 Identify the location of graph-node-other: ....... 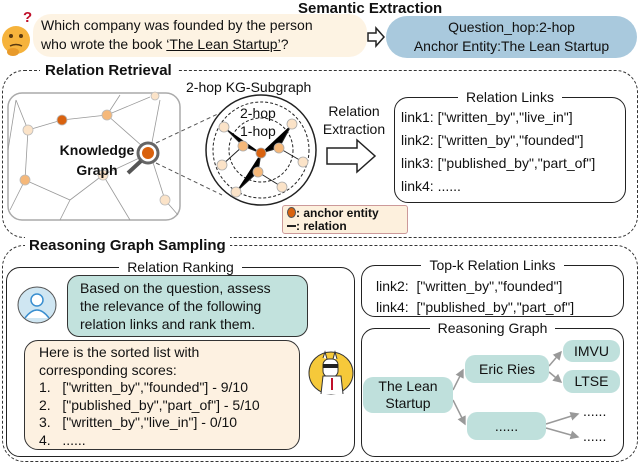
(506, 426).